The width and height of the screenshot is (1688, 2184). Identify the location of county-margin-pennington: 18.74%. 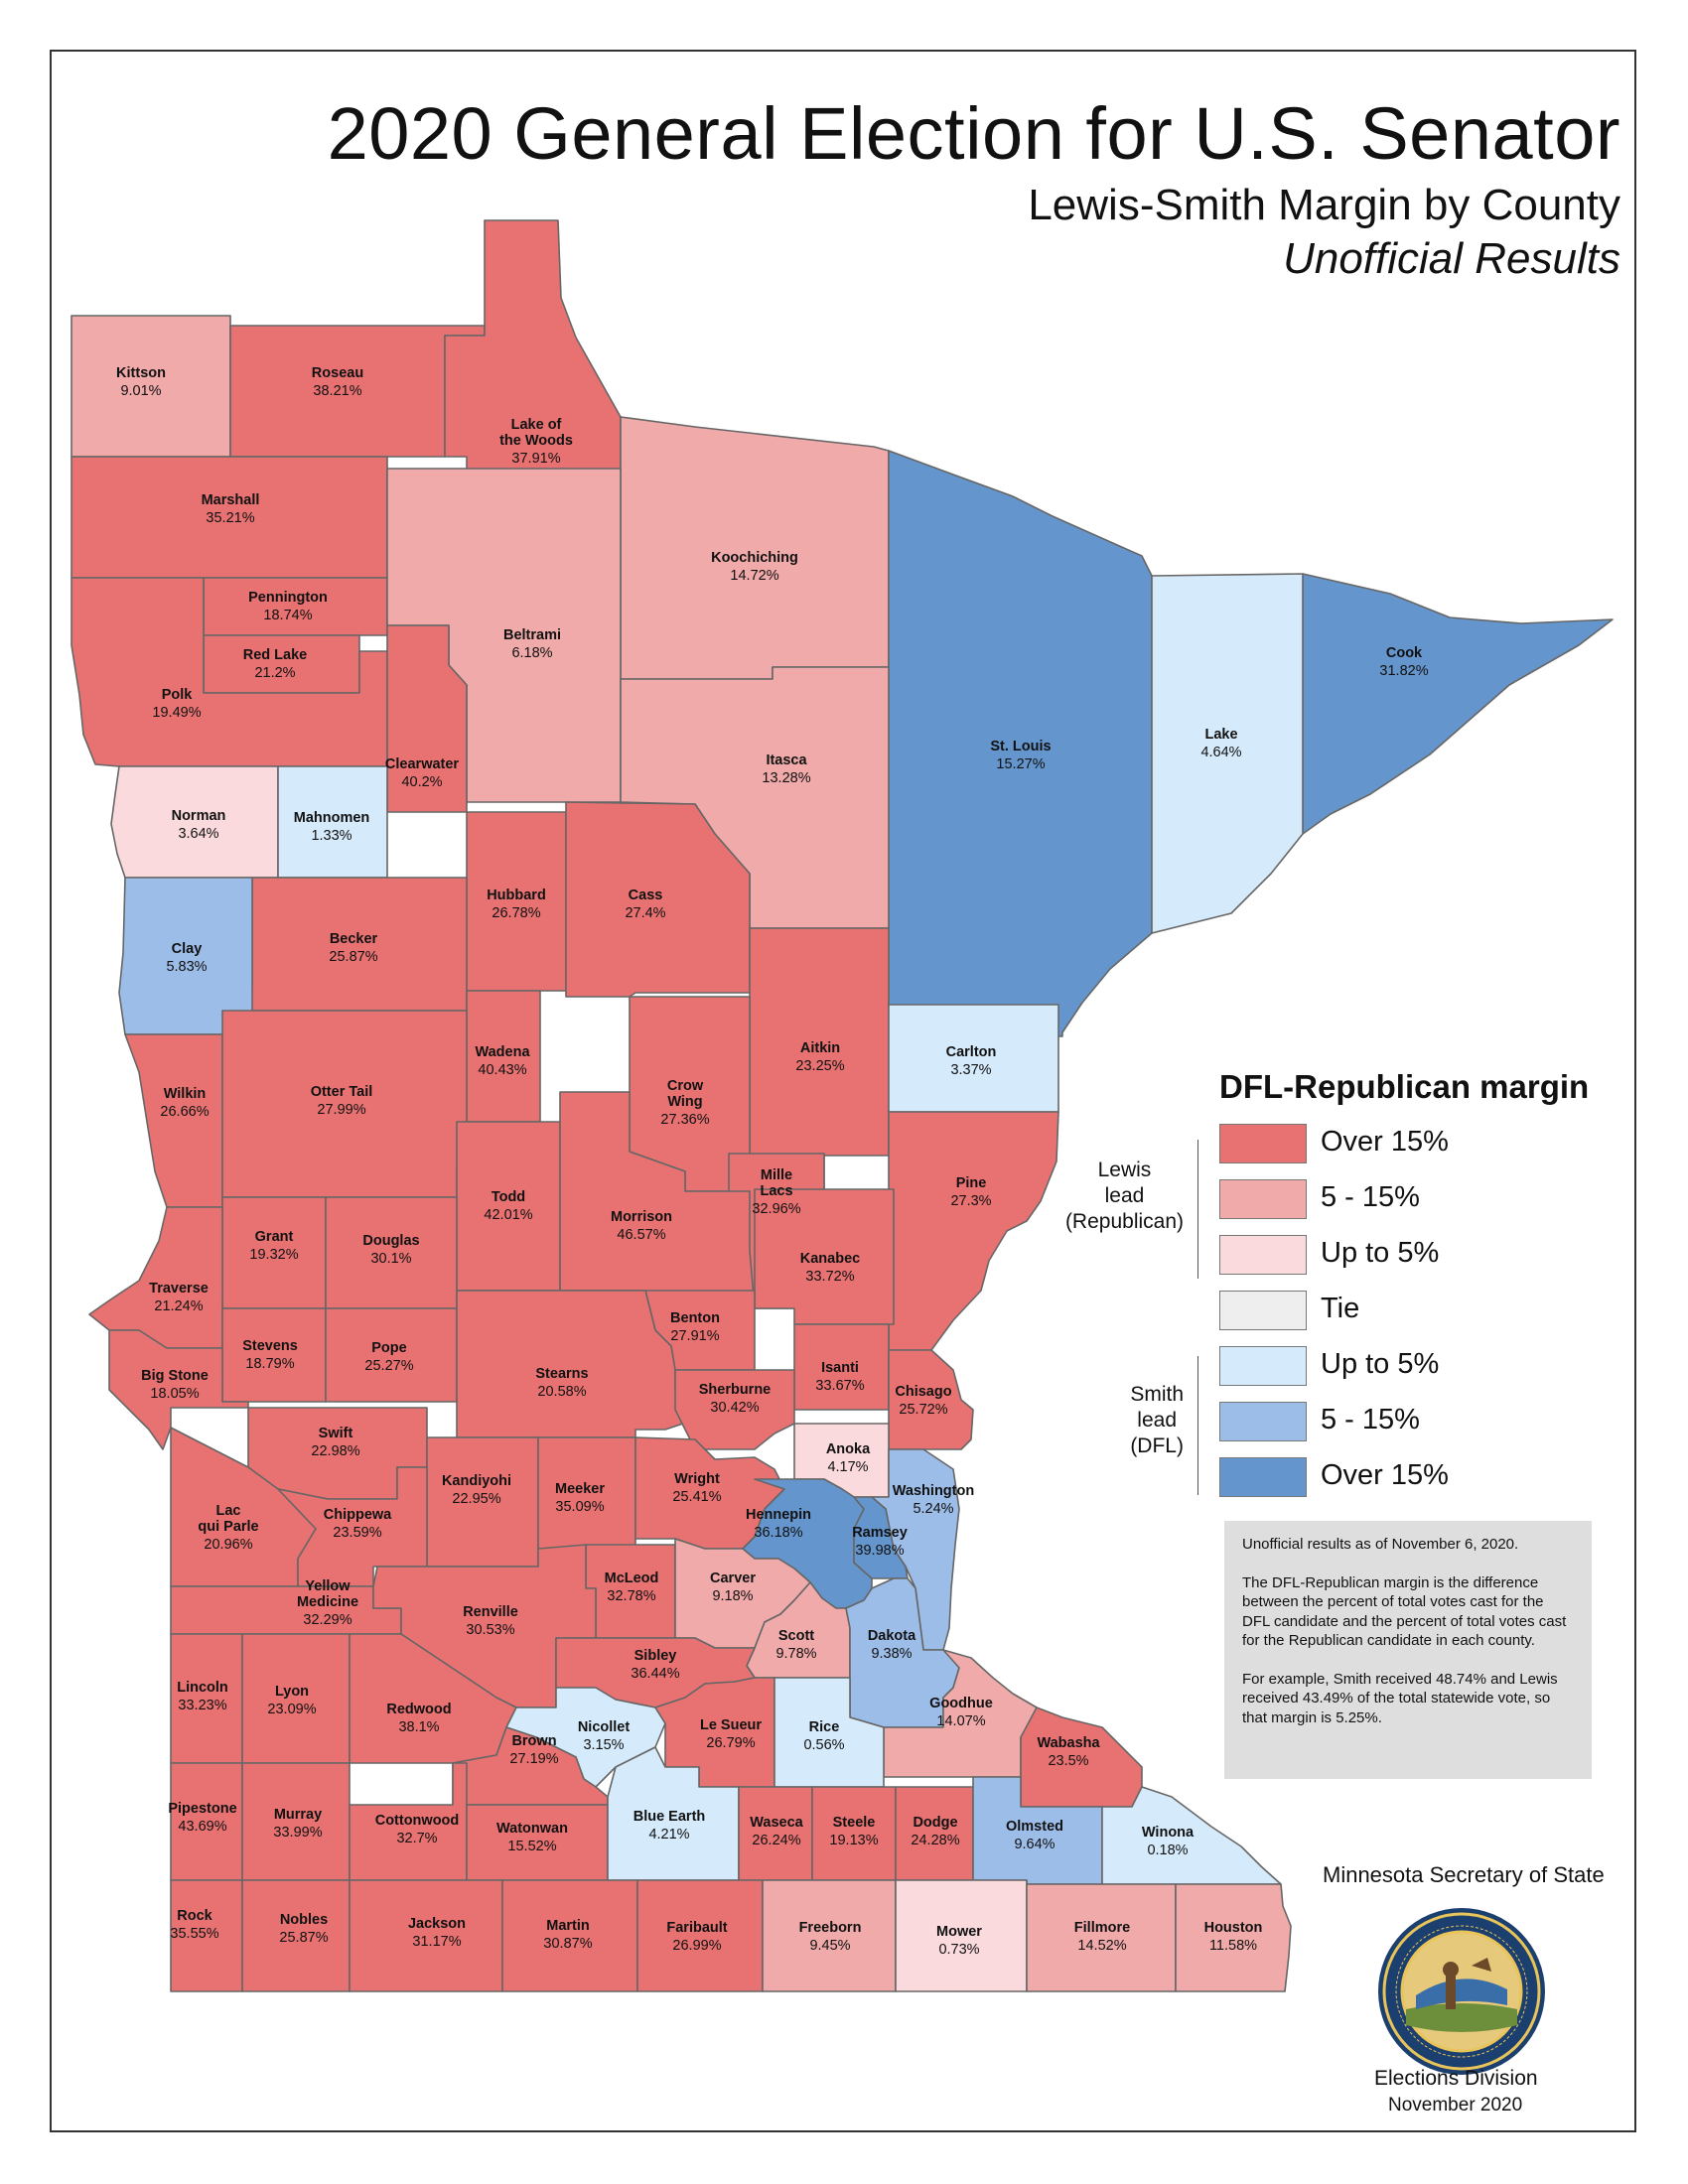
(287, 615).